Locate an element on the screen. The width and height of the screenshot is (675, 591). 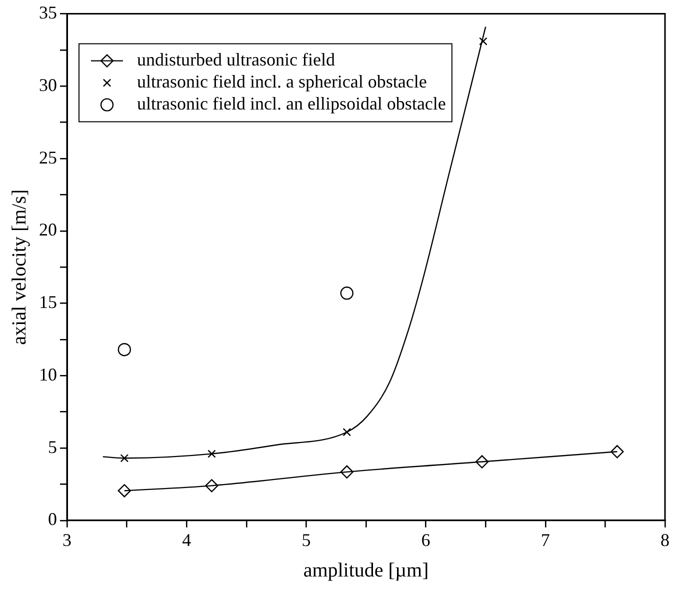
y-tick-label: 30 is located at coordinates (48, 84).